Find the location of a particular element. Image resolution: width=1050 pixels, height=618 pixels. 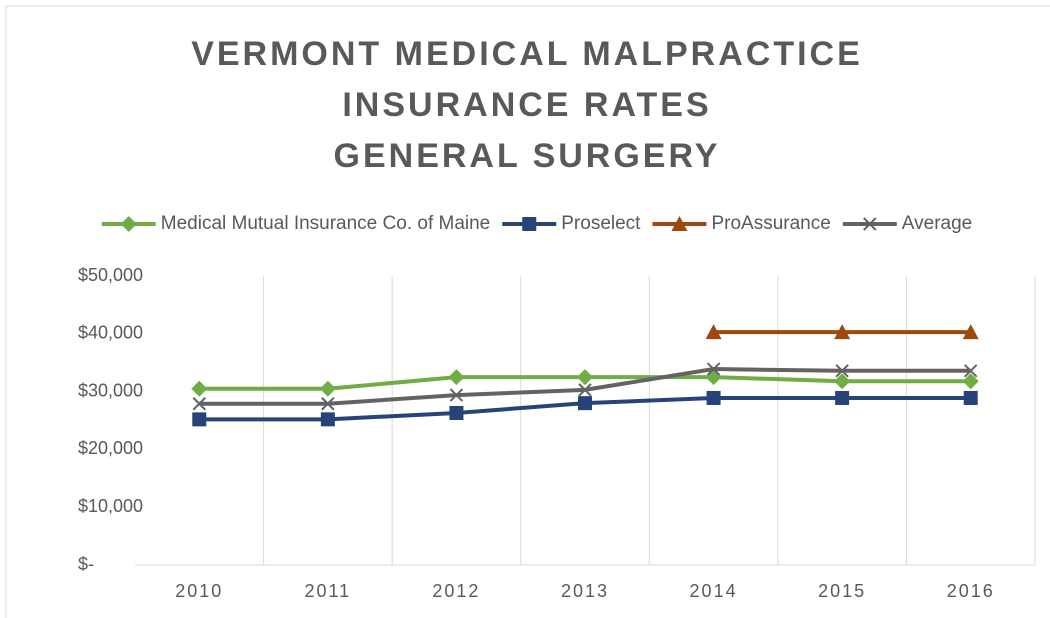

legend-item: ProAssurance is located at coordinates (741, 223).